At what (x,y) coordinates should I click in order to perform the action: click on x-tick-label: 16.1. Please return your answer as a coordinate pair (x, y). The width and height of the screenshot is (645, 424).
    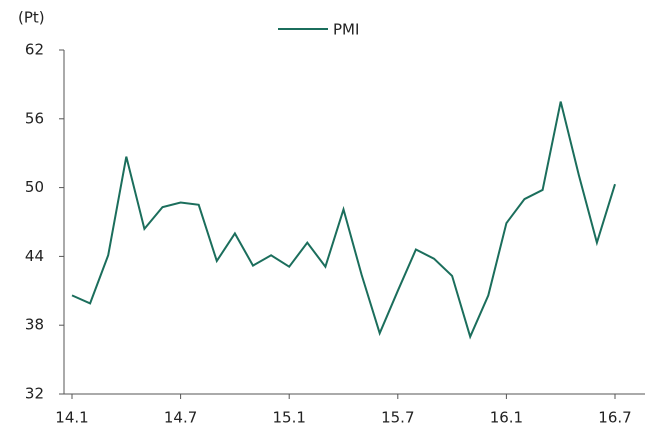
    Looking at the image, I should click on (506, 416).